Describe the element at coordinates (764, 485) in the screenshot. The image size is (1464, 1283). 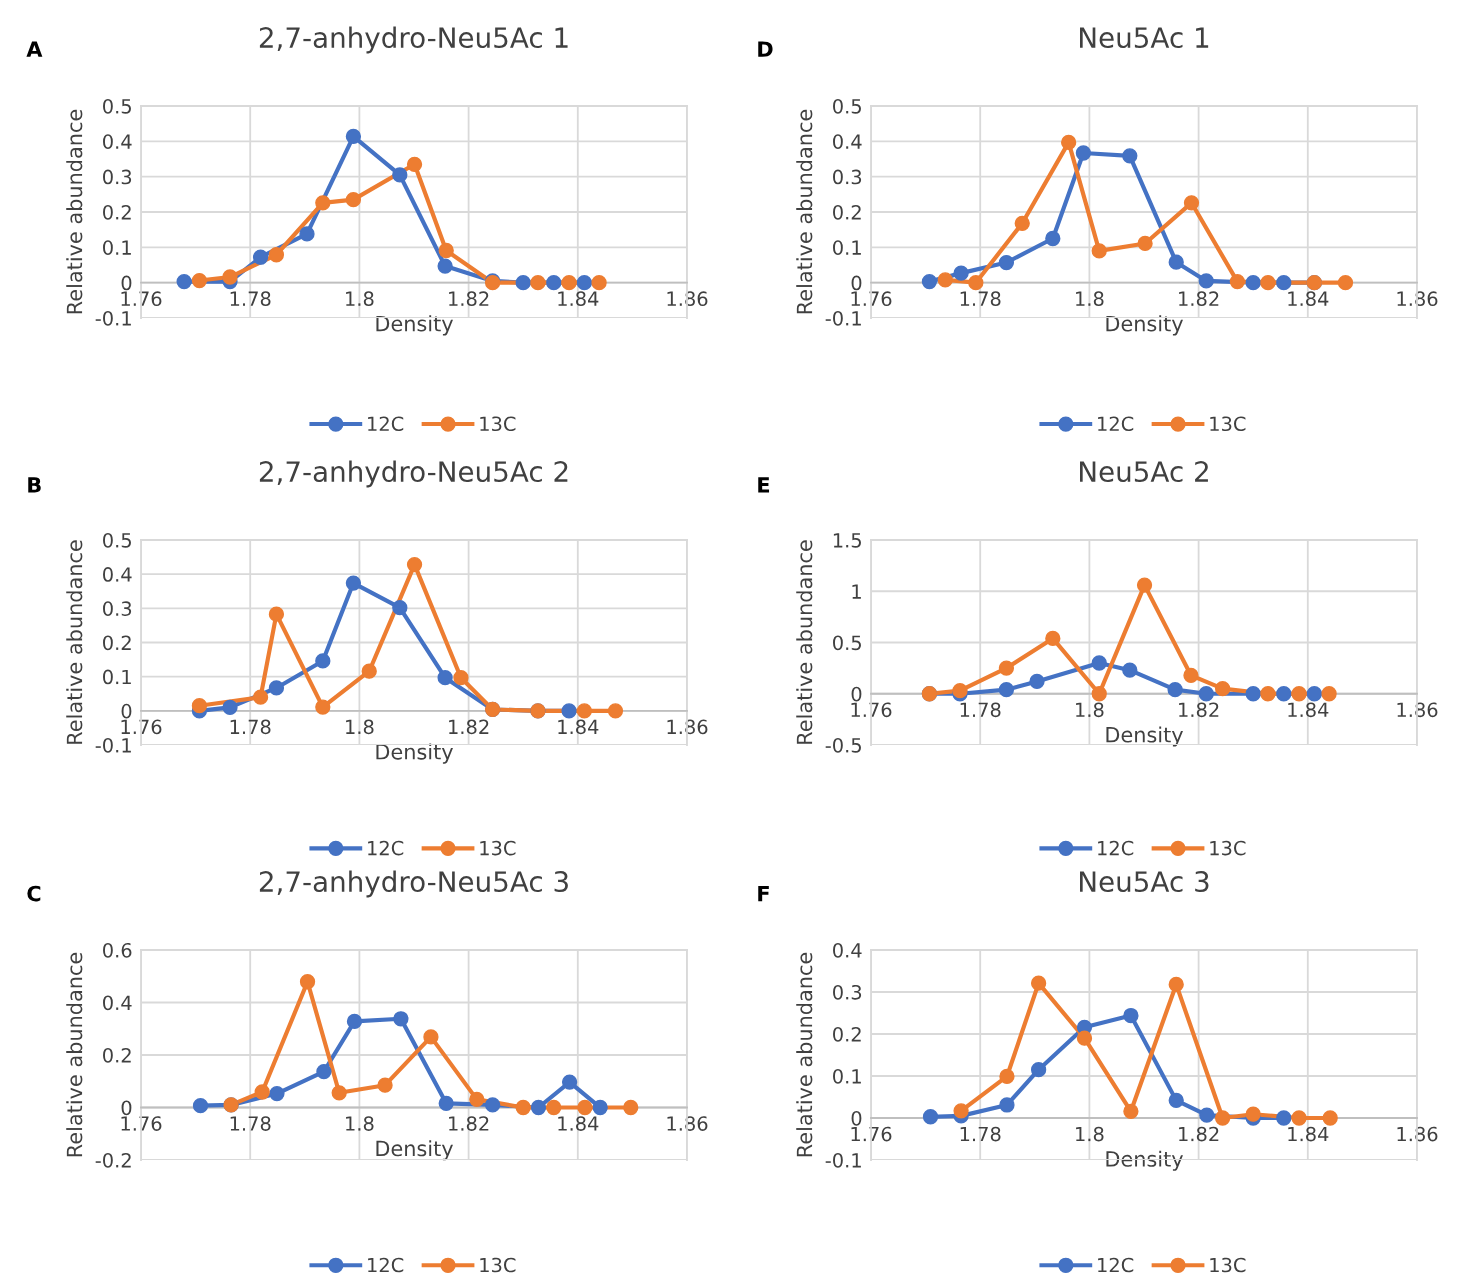
I see `text: E` at that location.